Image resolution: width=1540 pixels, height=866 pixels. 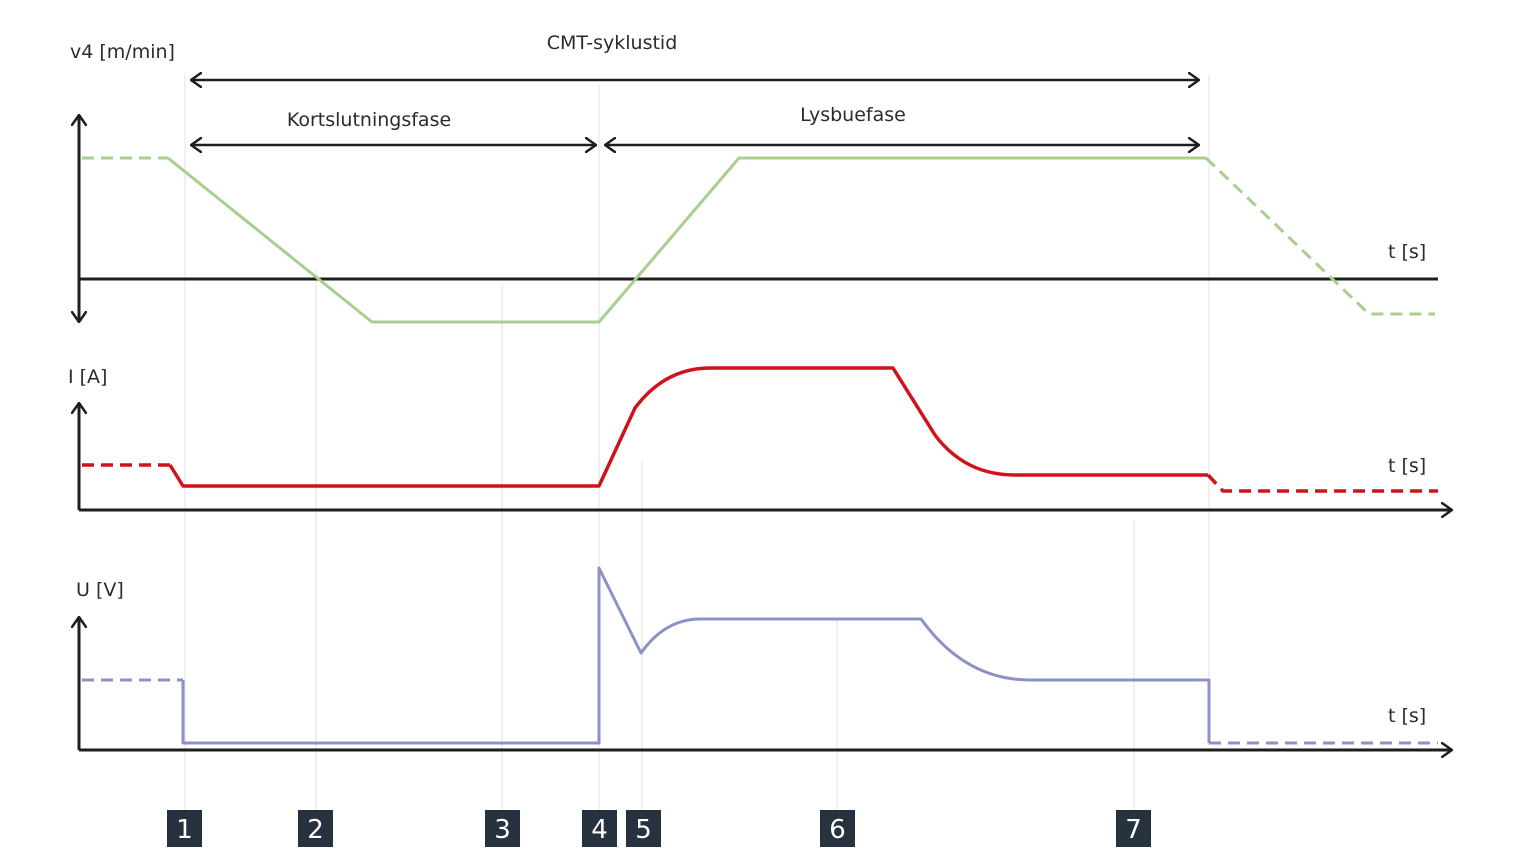 What do you see at coordinates (688, 427) in the screenshot?
I see `current-solid` at bounding box center [688, 427].